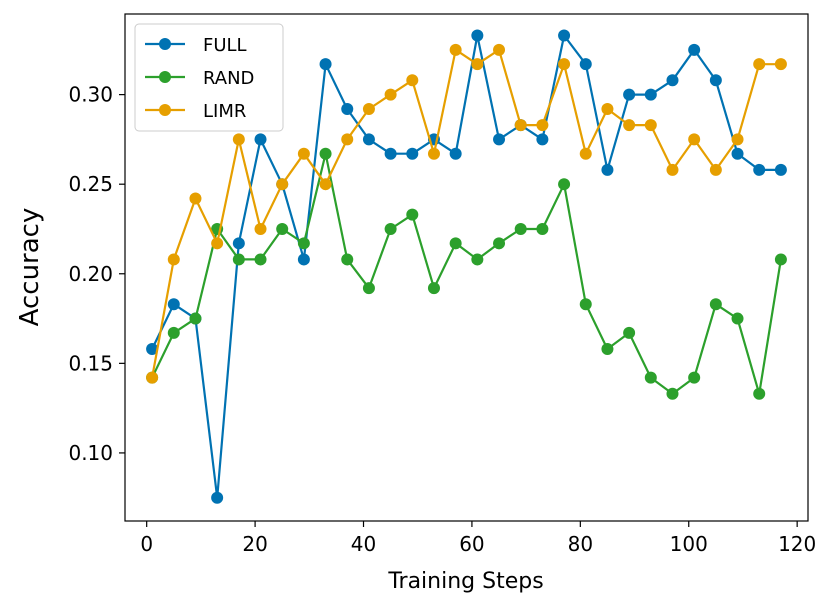  What do you see at coordinates (165, 77) in the screenshot?
I see `legend-marker-rand` at bounding box center [165, 77].